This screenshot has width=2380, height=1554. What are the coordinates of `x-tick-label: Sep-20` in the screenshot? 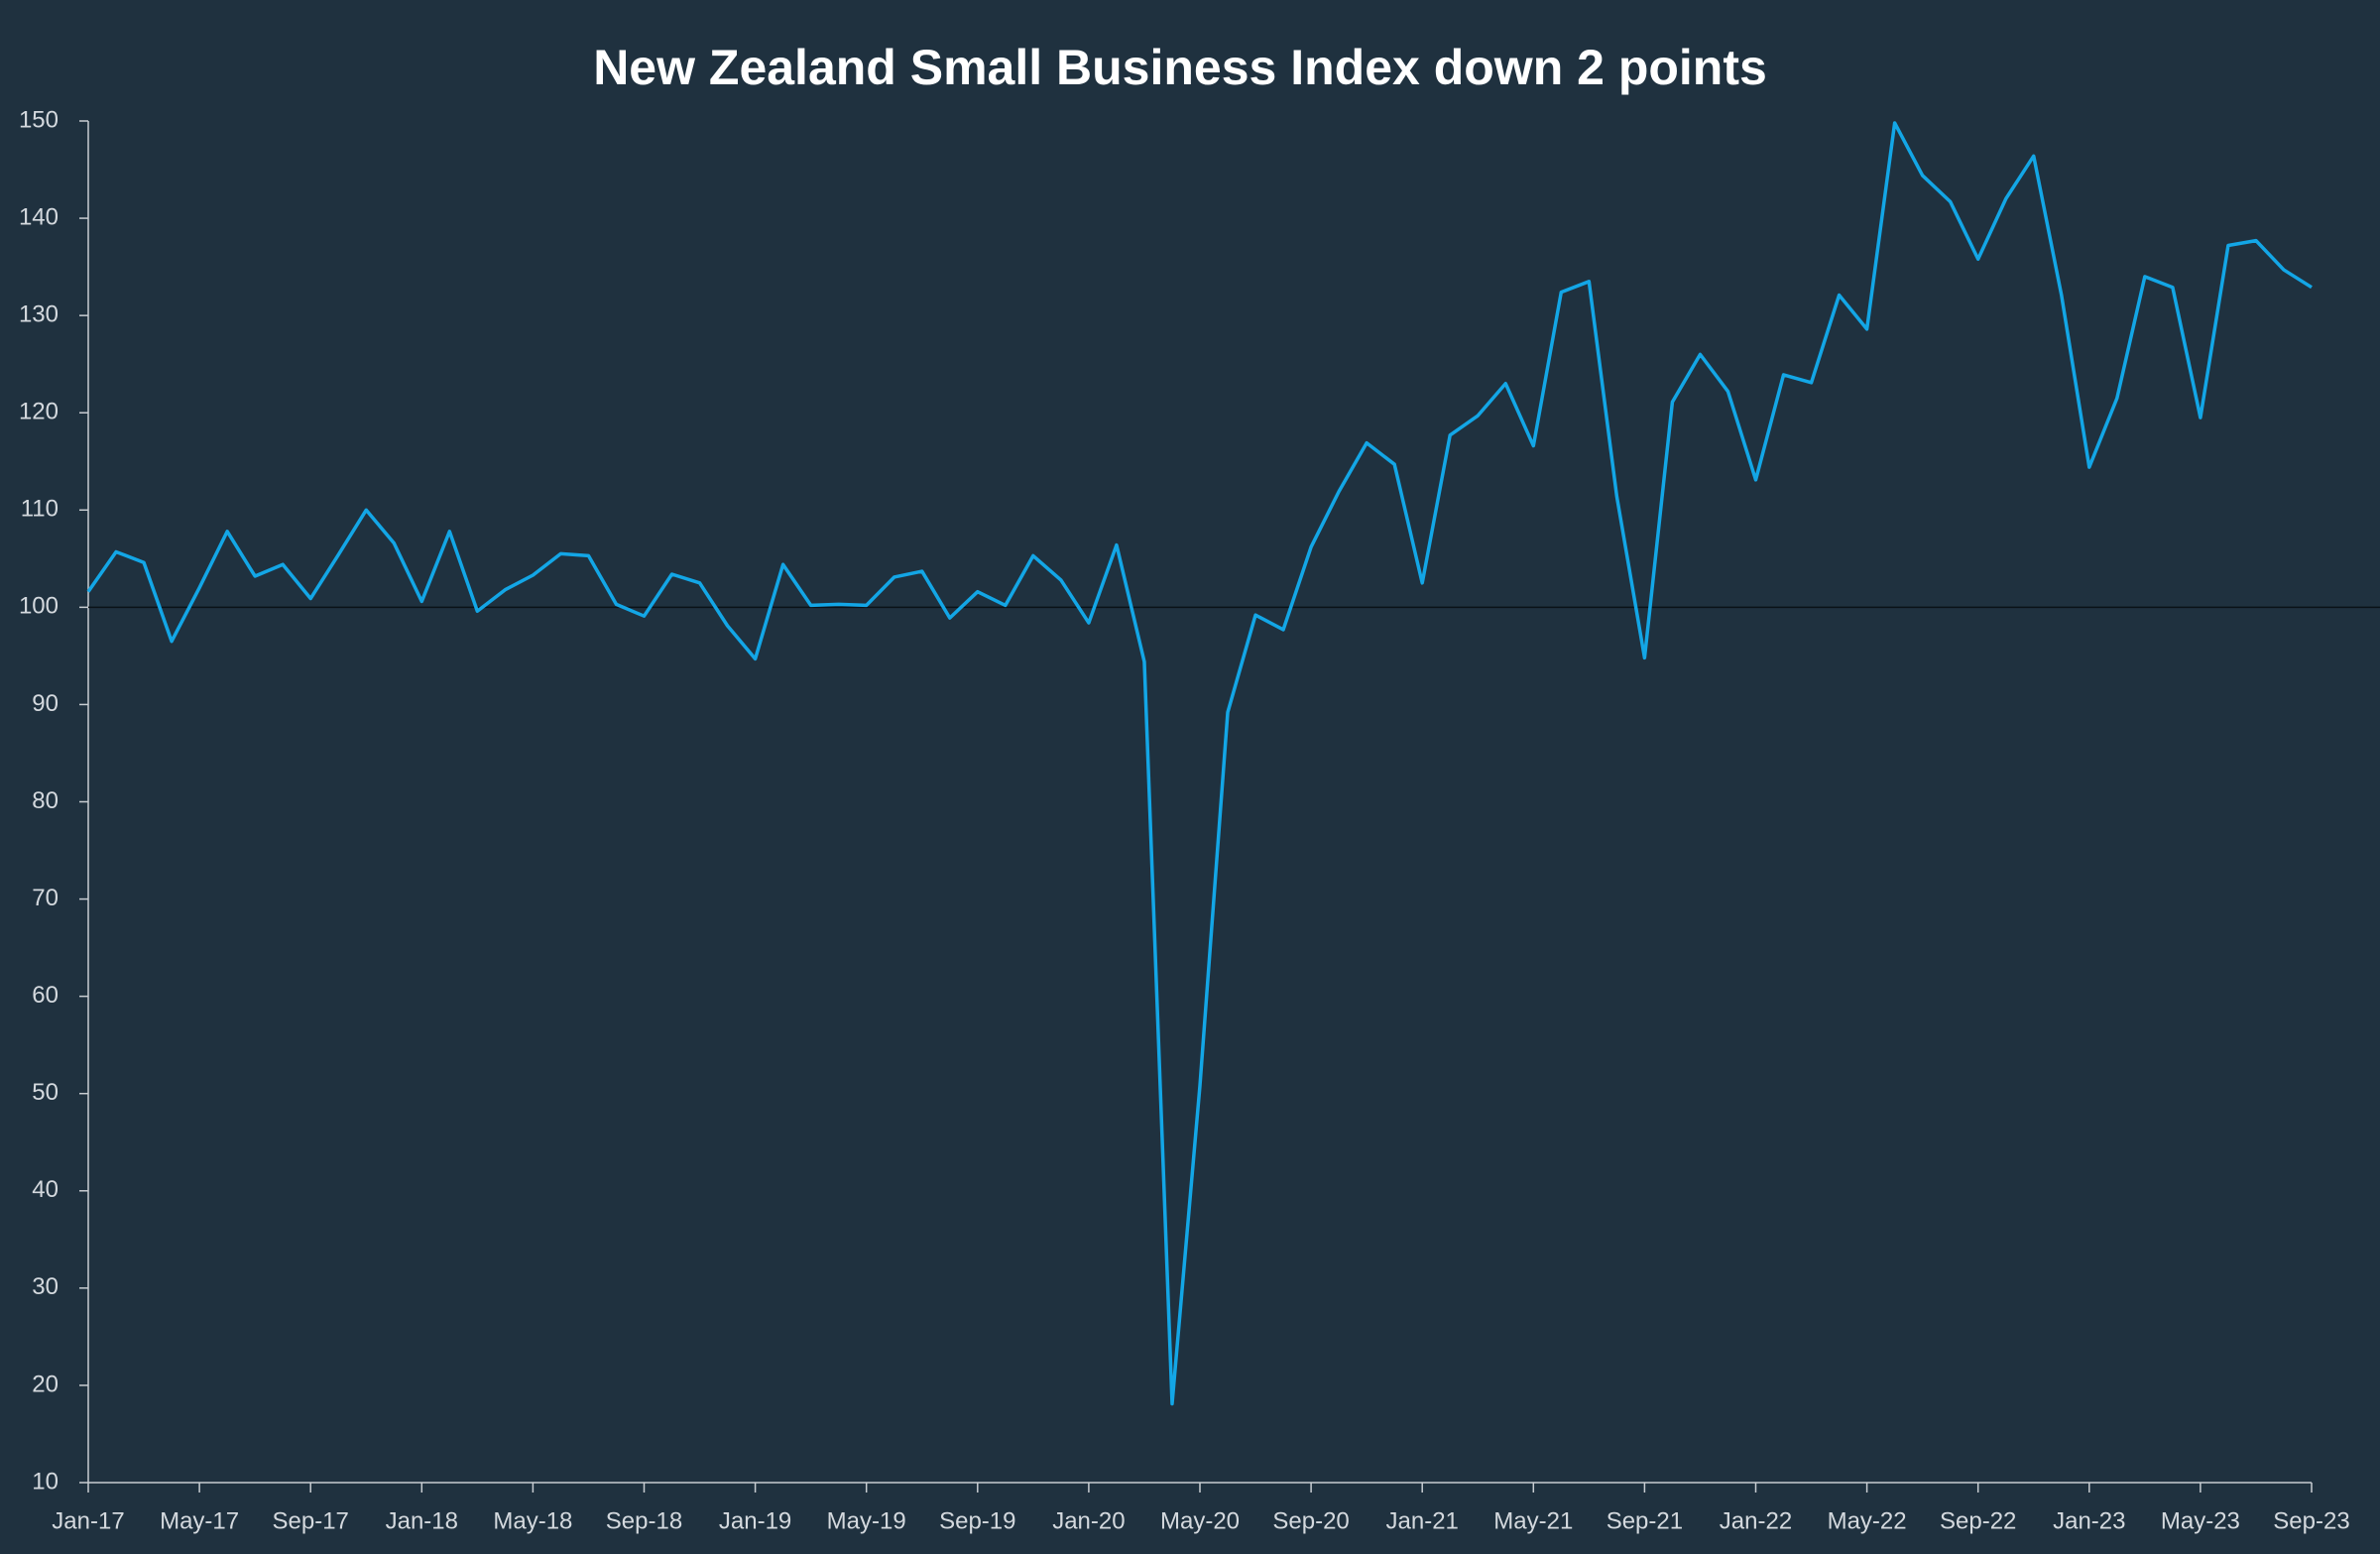 It's located at (1310, 1520).